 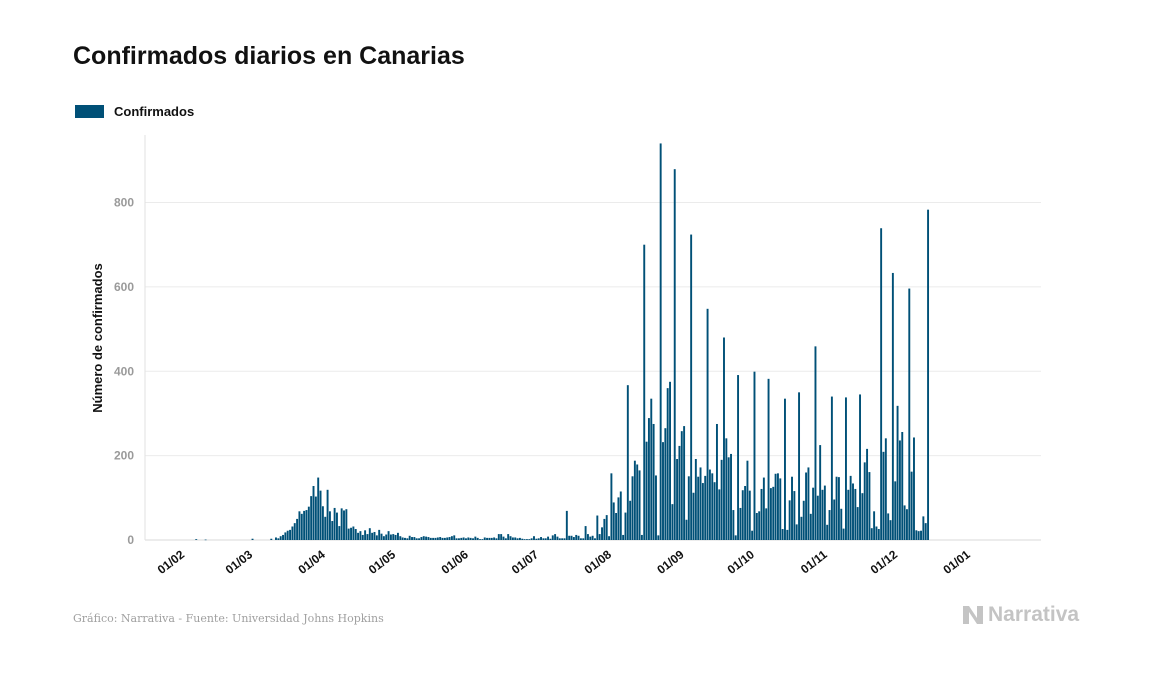 I want to click on x-tick-label: 01/05, so click(x=382, y=562).